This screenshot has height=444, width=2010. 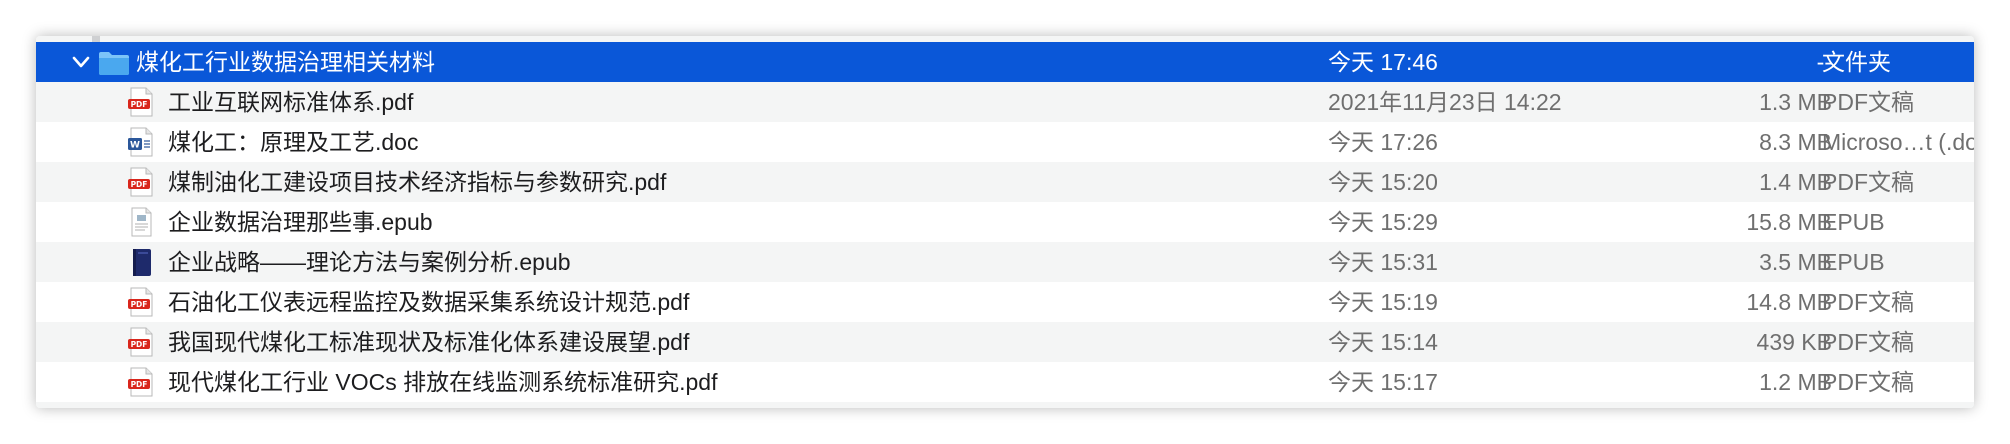 I want to click on file-date: 今天 15:14, so click(x=1383, y=342).